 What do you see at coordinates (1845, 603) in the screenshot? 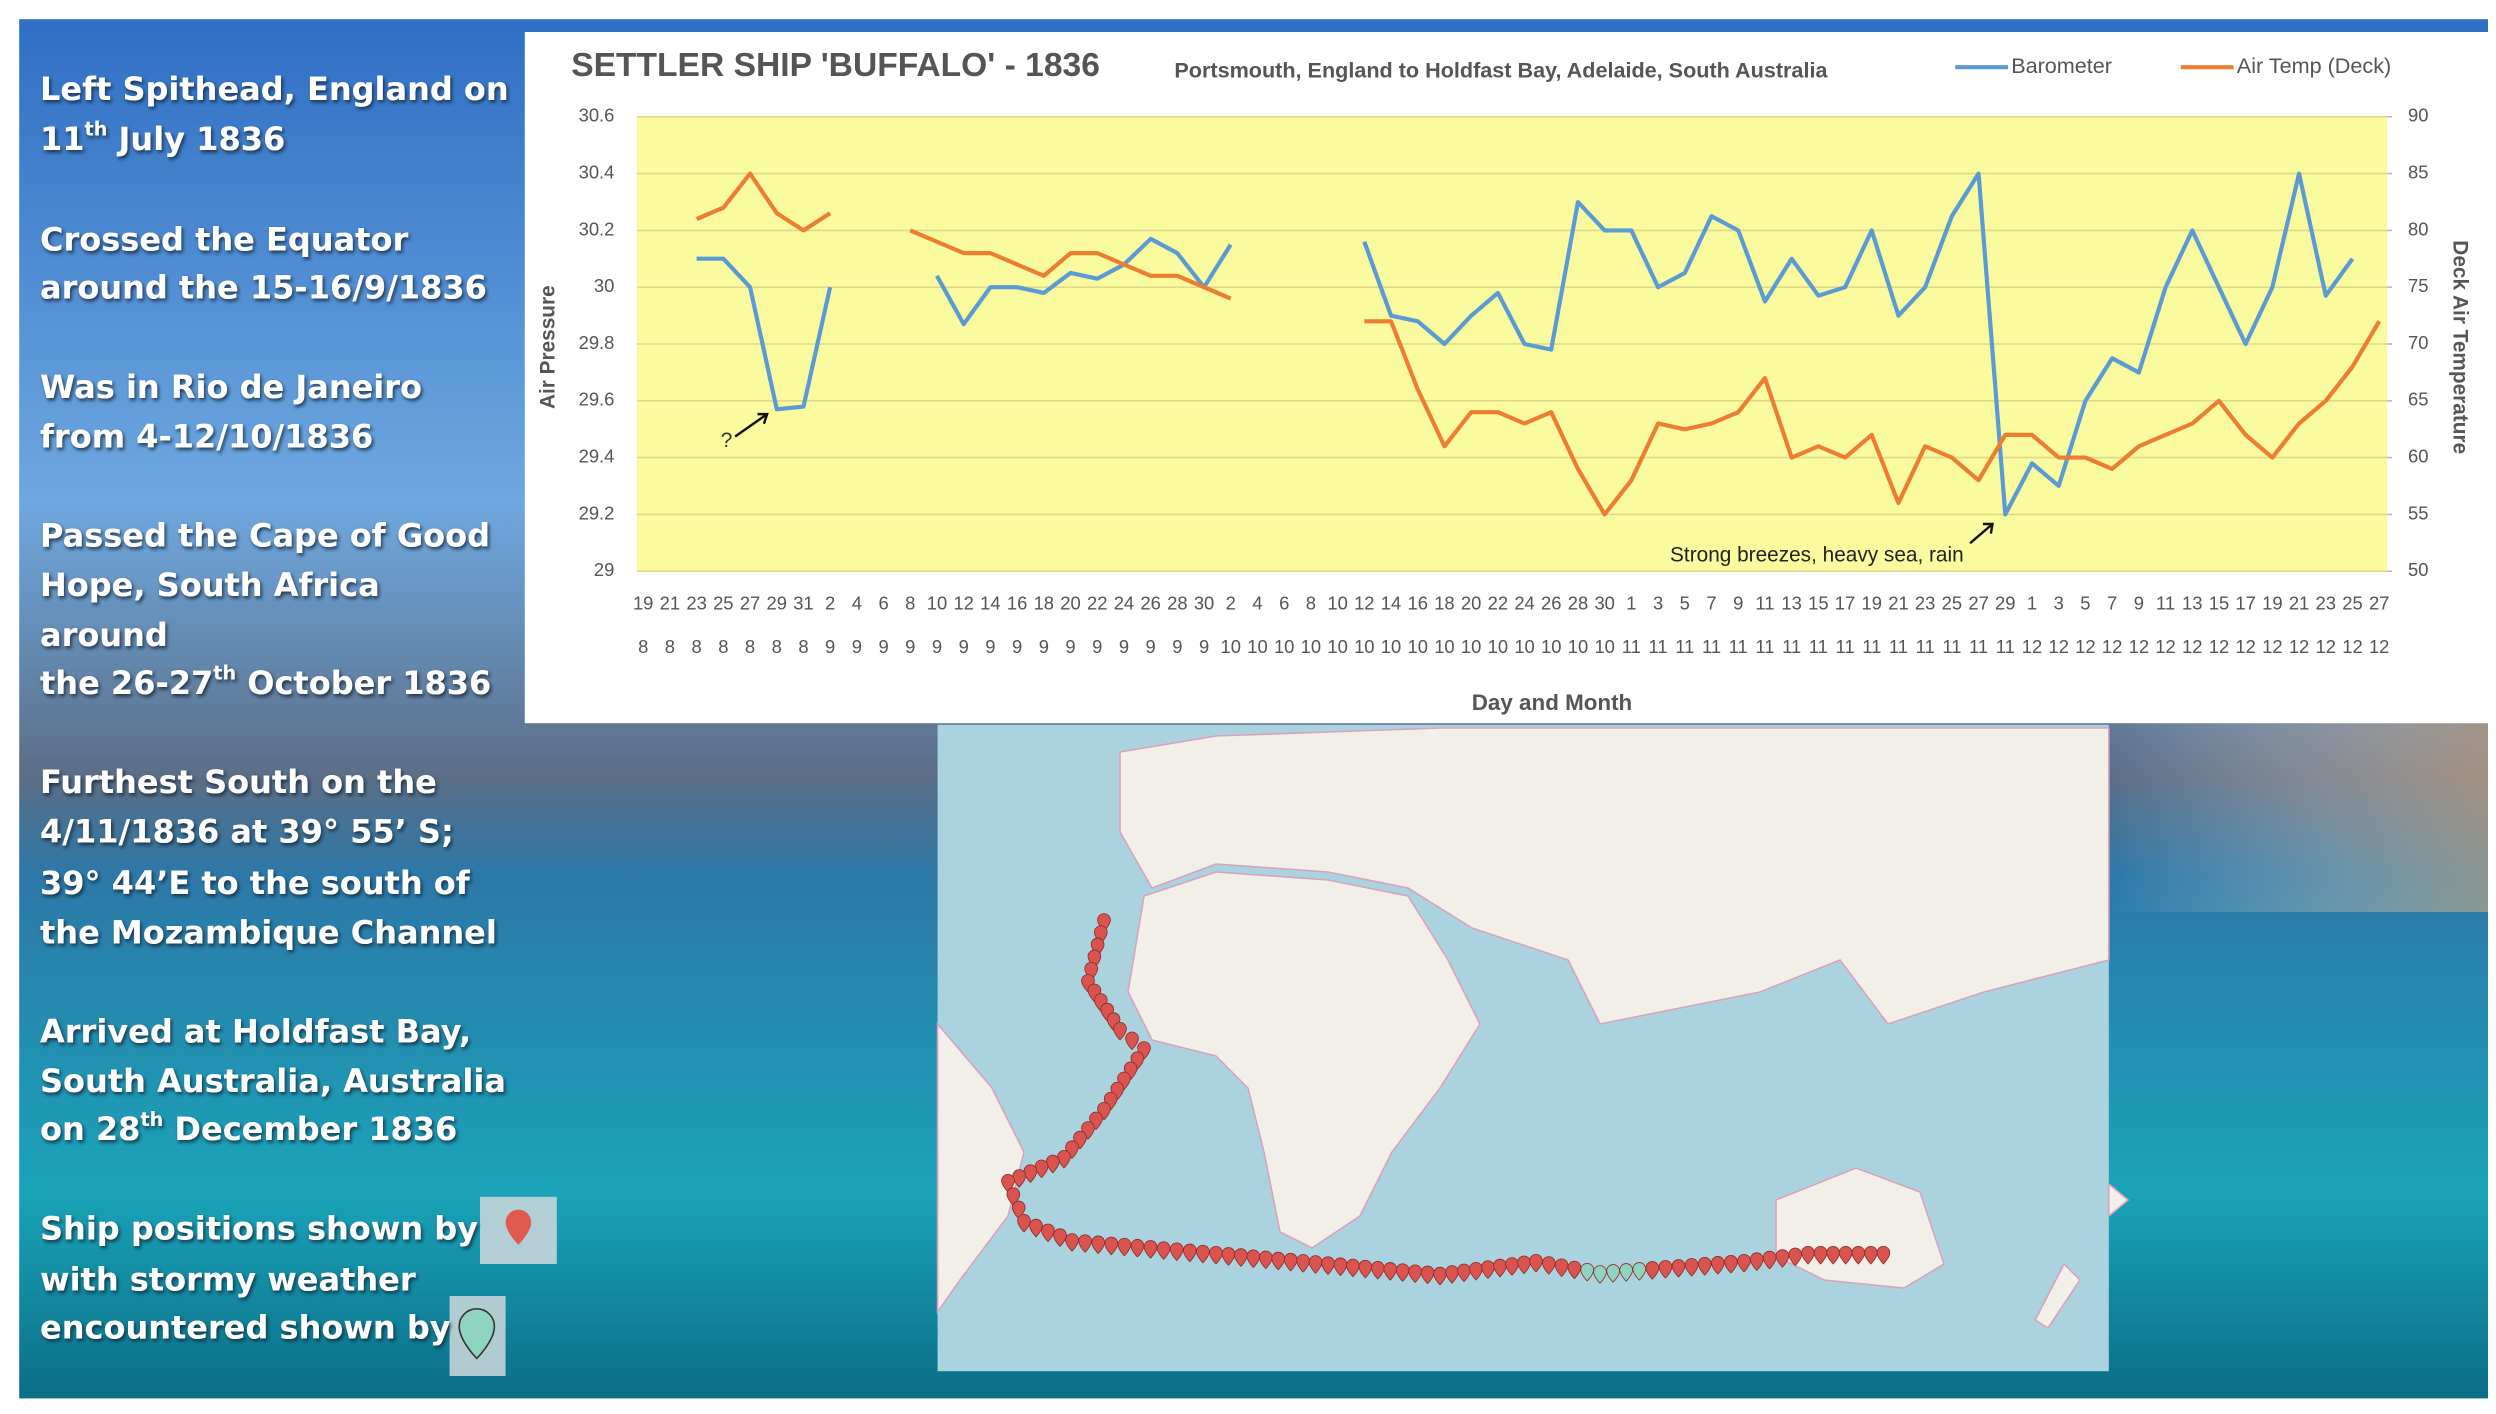
I see `x-tick-label: 17` at bounding box center [1845, 603].